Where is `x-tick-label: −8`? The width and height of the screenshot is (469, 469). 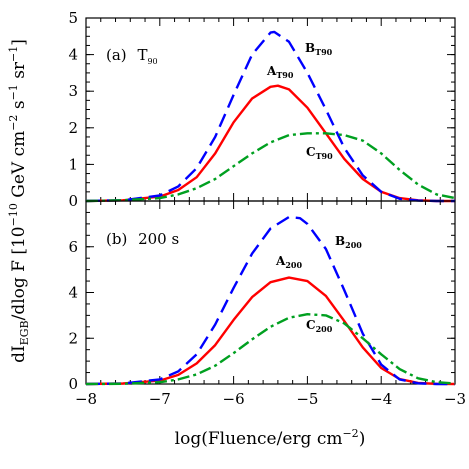
x-tick-label: −8 is located at coordinates (86, 399).